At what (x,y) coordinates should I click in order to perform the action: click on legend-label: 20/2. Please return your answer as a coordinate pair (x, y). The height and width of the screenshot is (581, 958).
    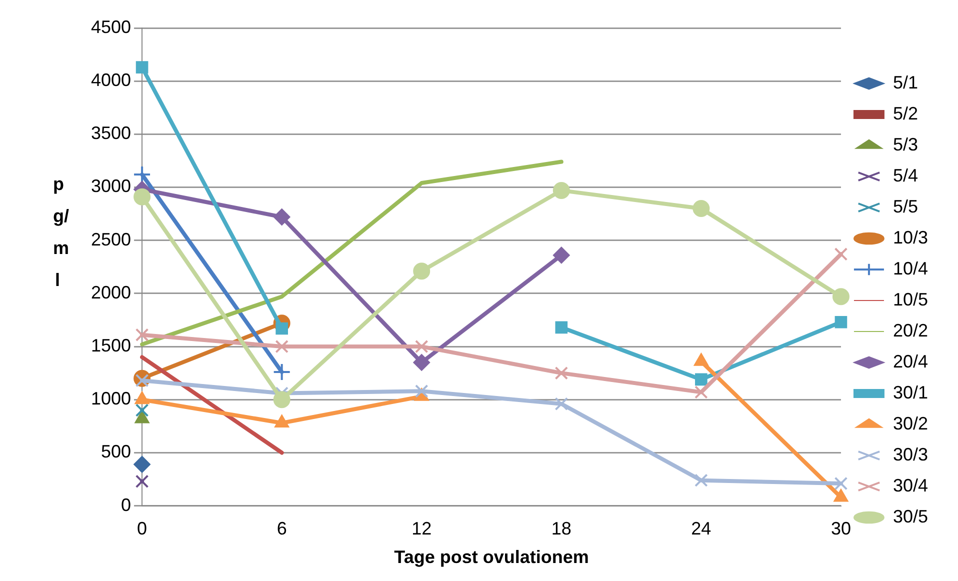
    Looking at the image, I should click on (910, 330).